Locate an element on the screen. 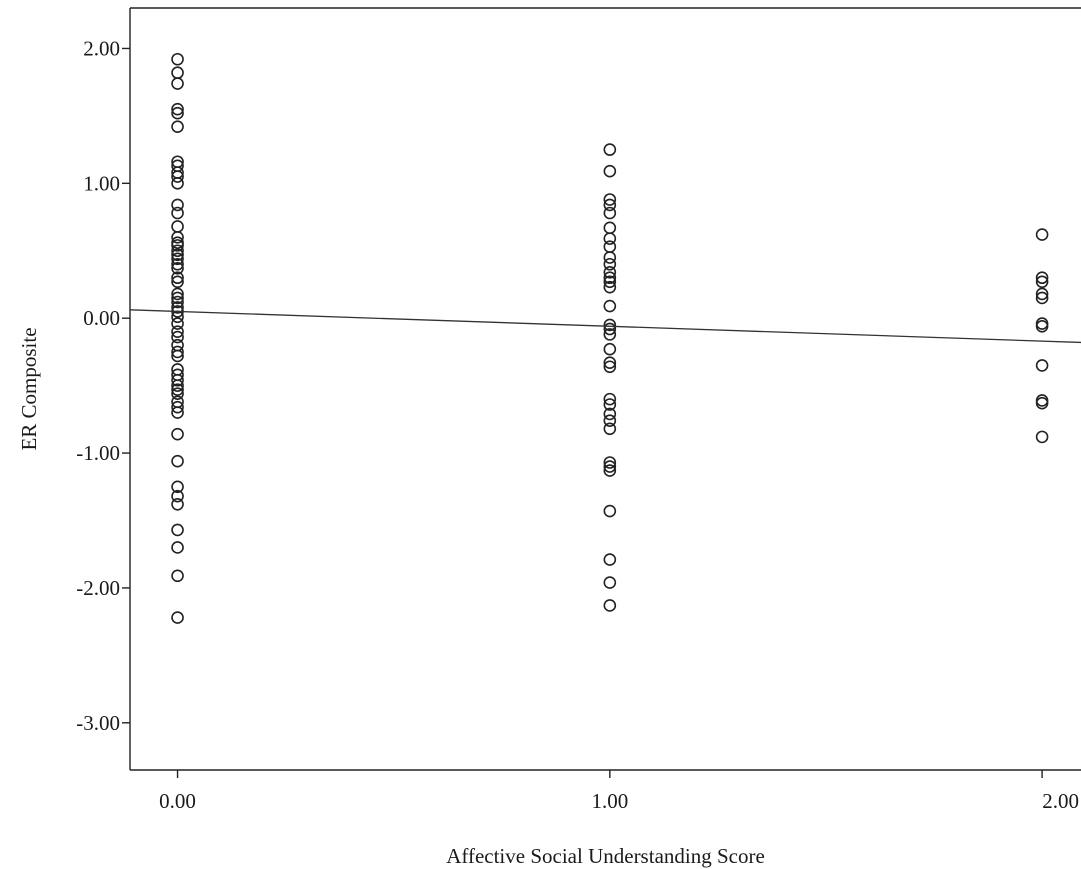 This screenshot has width=1081, height=869. fit-line is located at coordinates (605, 326).